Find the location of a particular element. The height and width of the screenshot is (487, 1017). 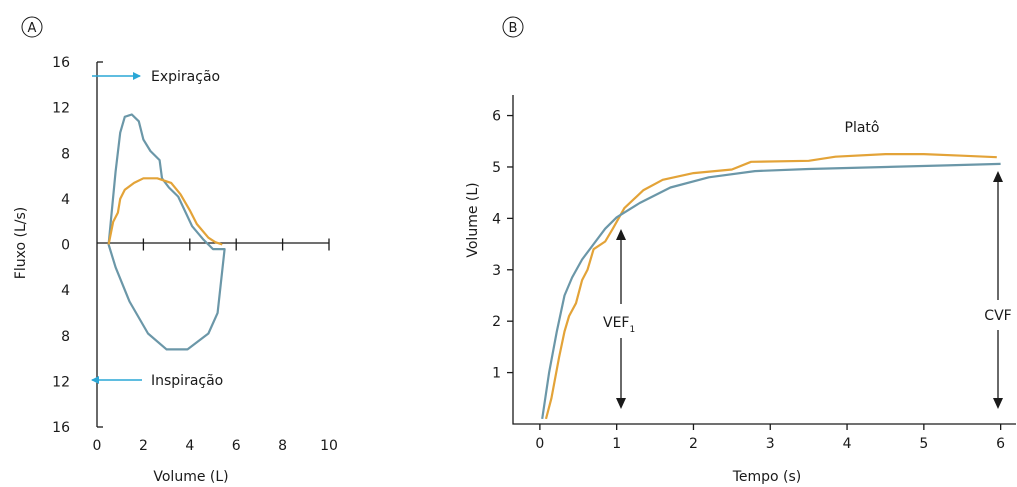

panel-a-orange-curve is located at coordinates (165, 211).